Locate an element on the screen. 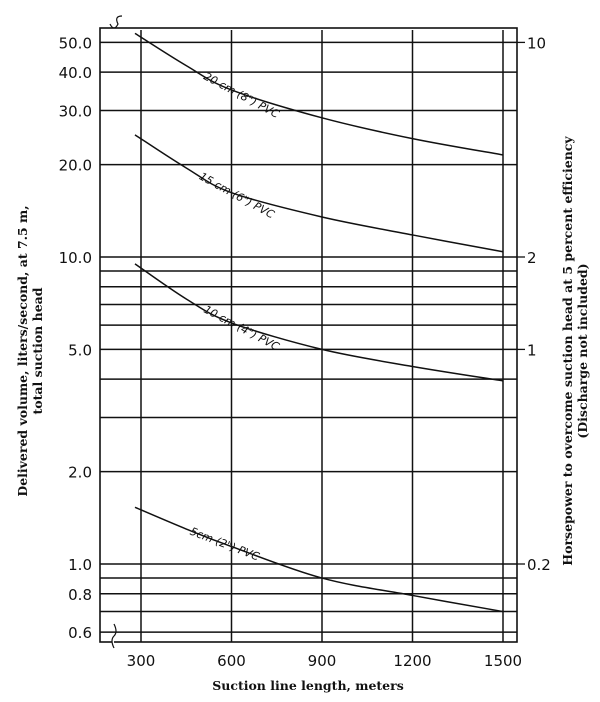  x-tick-label: 1200 is located at coordinates (412, 661).